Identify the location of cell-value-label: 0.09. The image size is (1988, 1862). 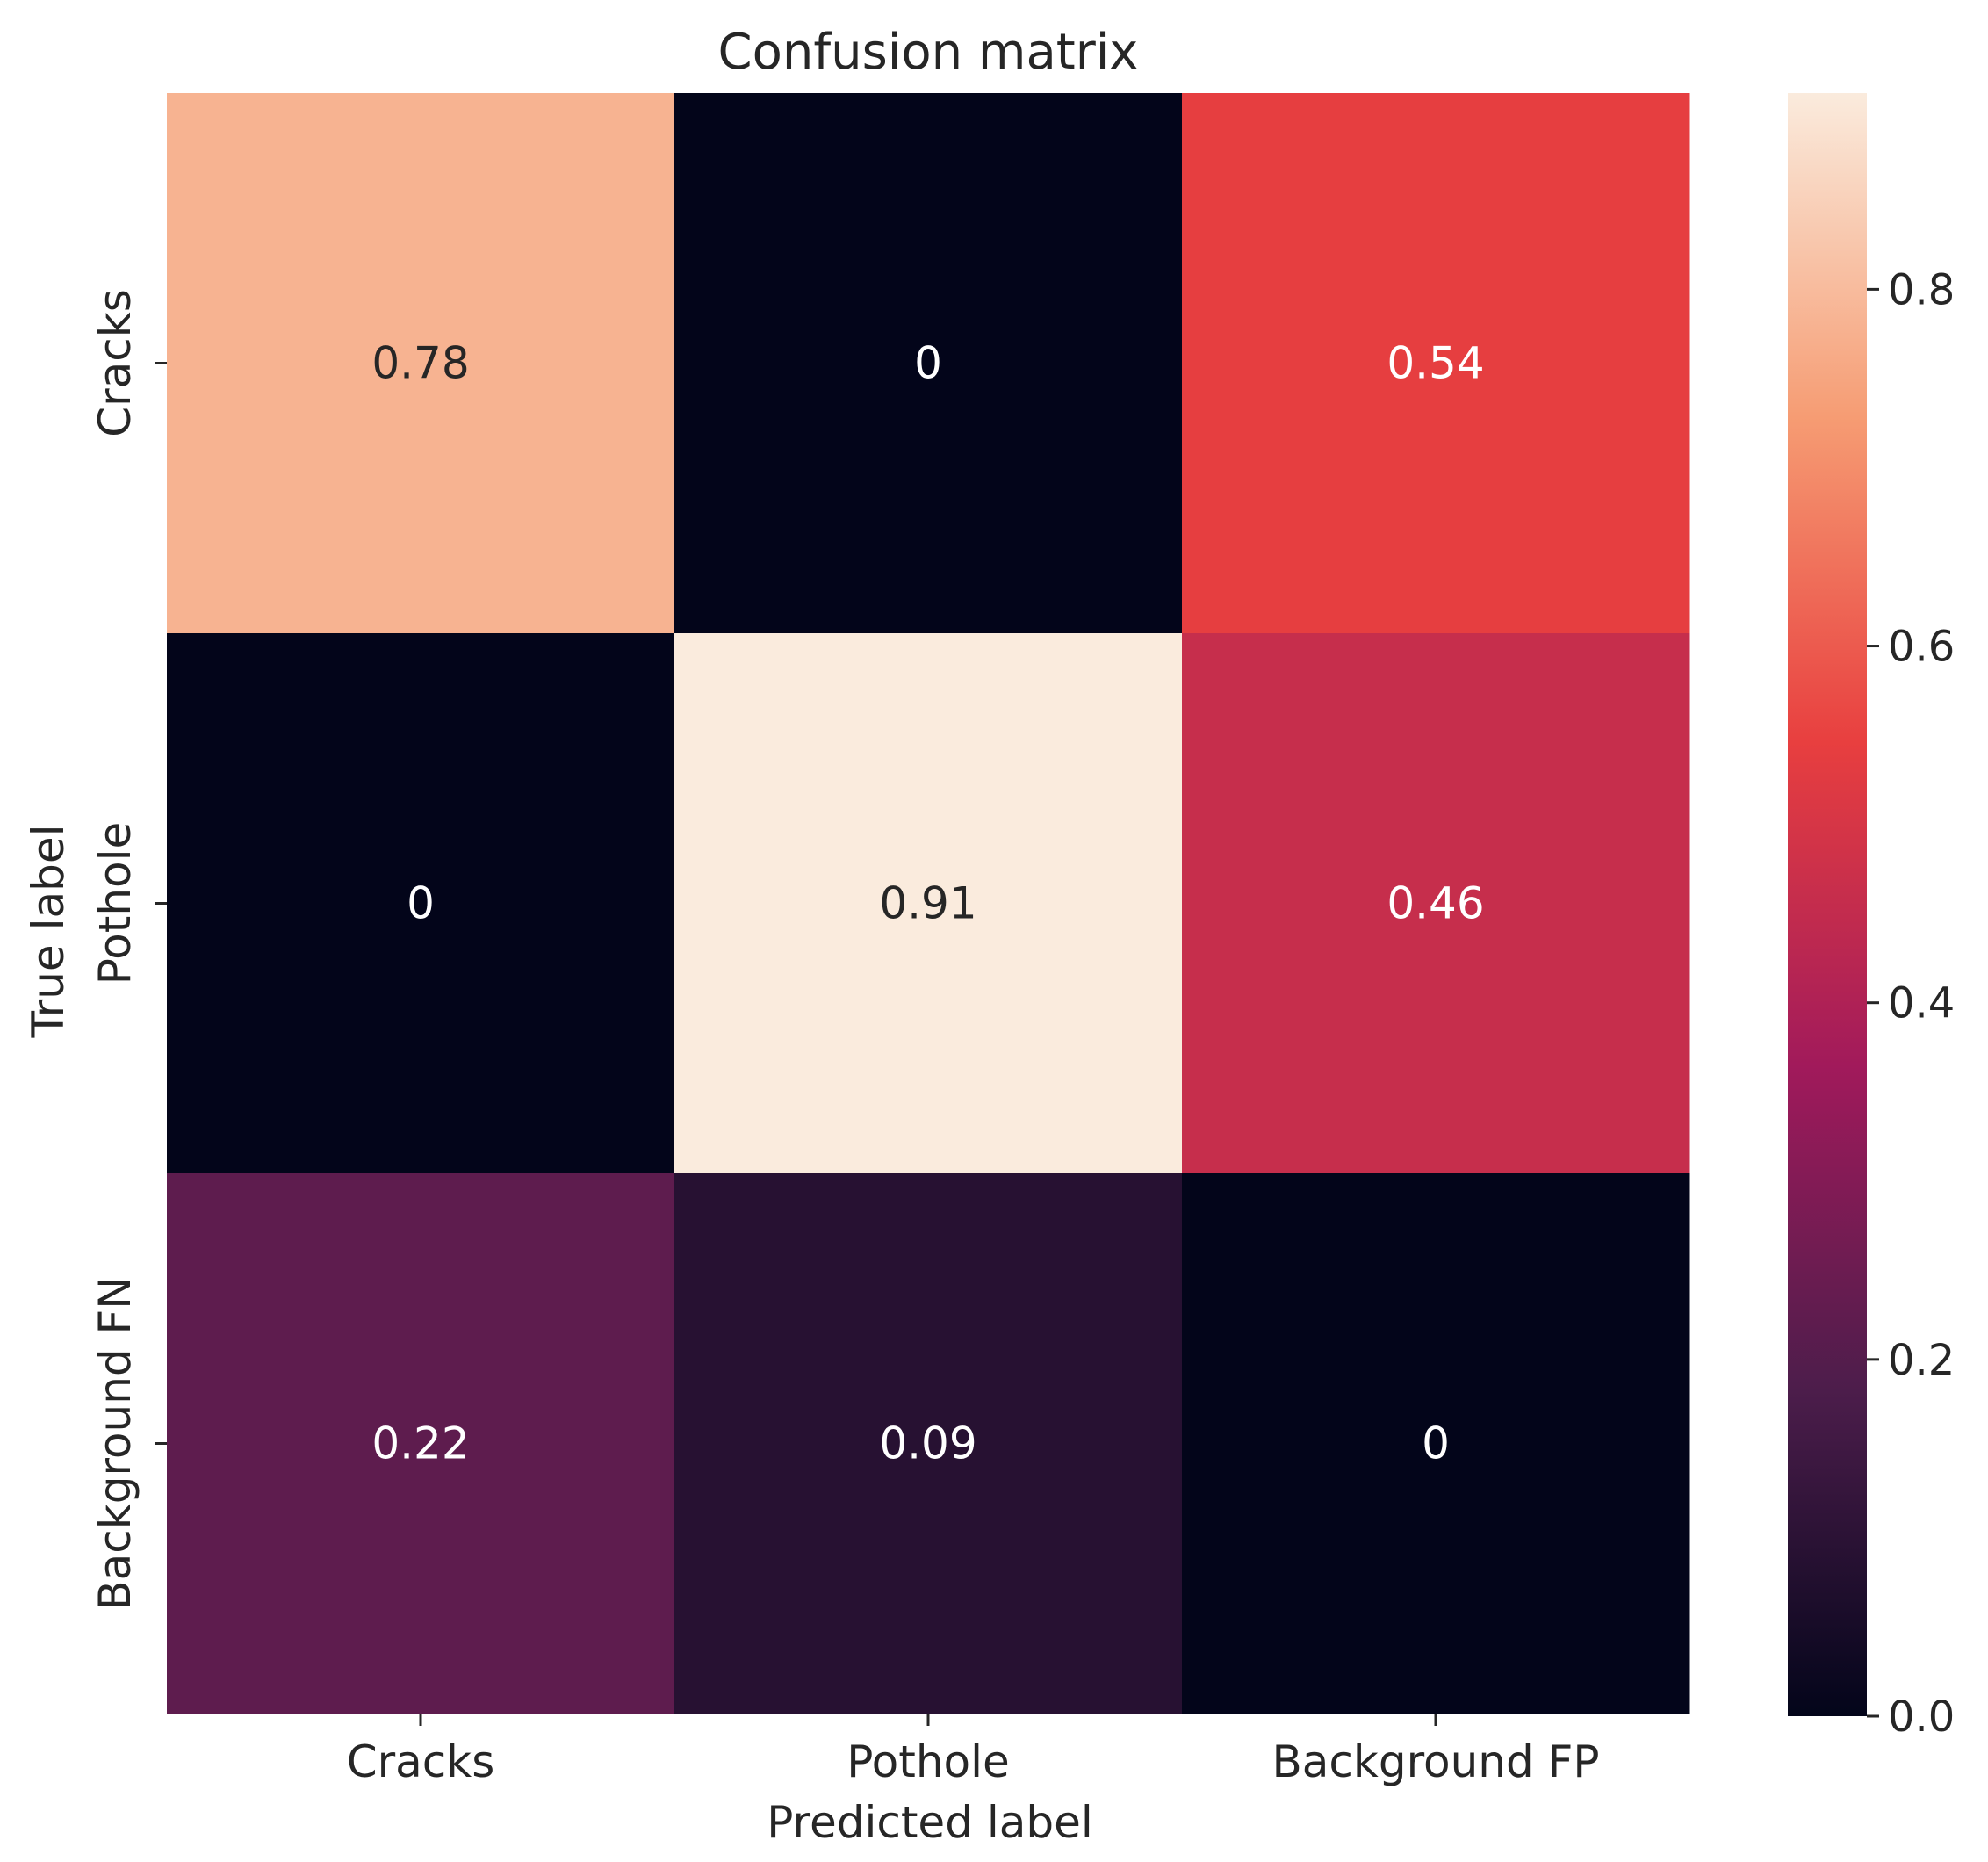
(927, 1444).